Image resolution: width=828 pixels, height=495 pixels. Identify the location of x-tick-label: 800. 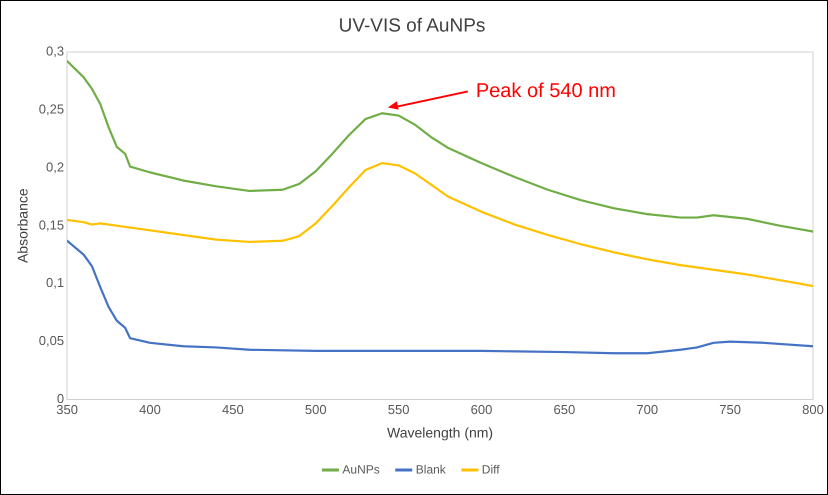
(813, 409).